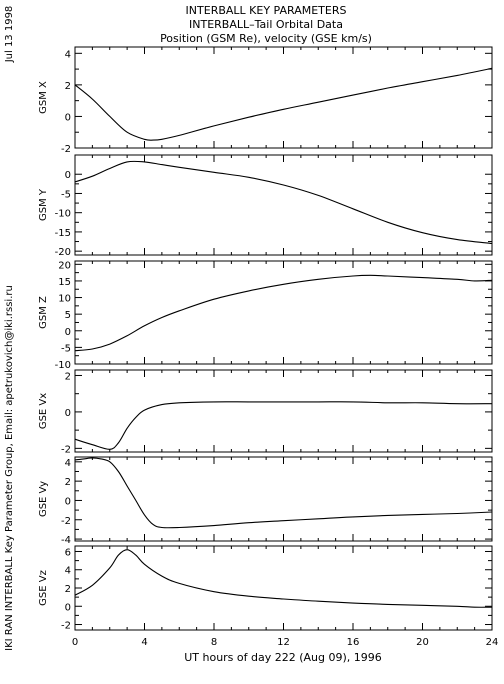 This screenshot has height=684, width=504. Describe the element at coordinates (266, 24) in the screenshot. I see `title-line-2: INTERBALL–Tail Orbital Data` at that location.